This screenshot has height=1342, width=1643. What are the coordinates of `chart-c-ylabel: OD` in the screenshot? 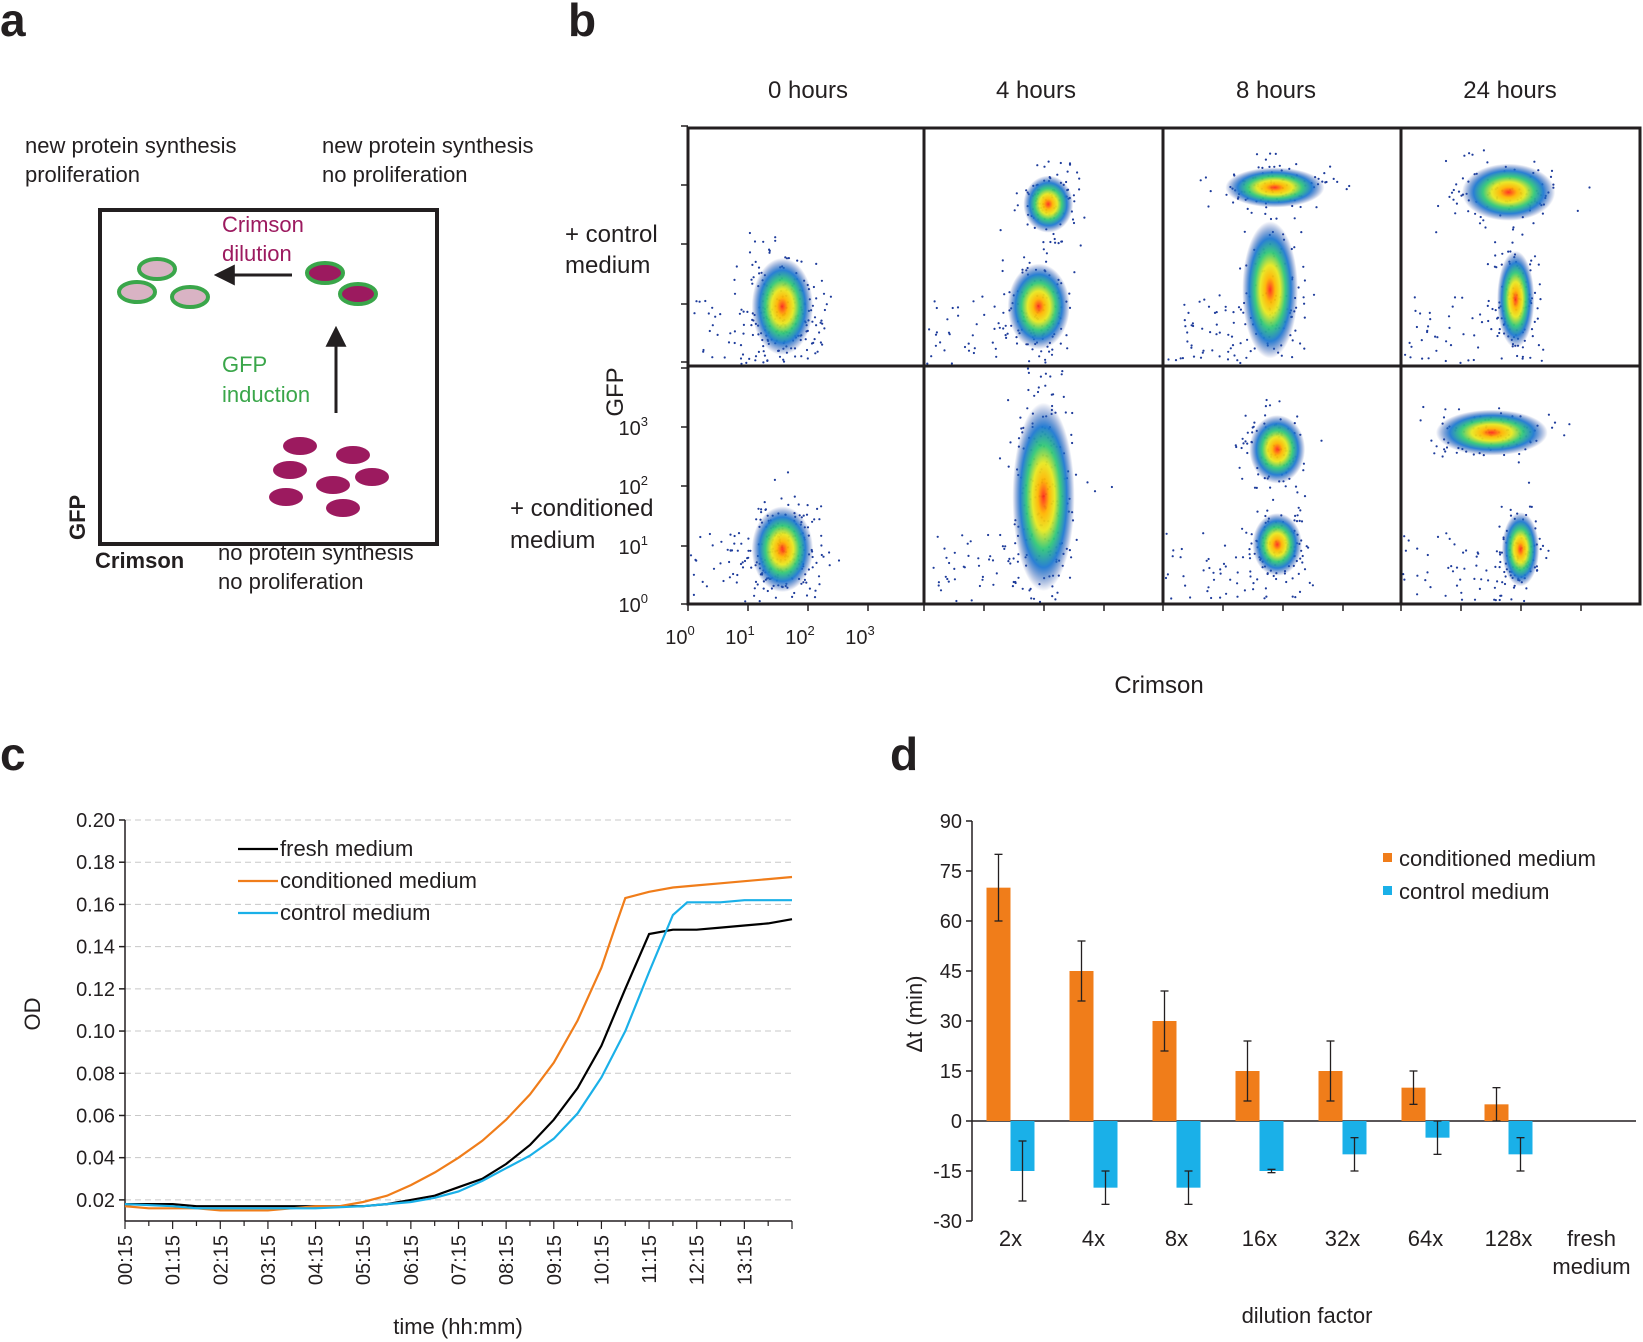 It's located at (32, 1014).